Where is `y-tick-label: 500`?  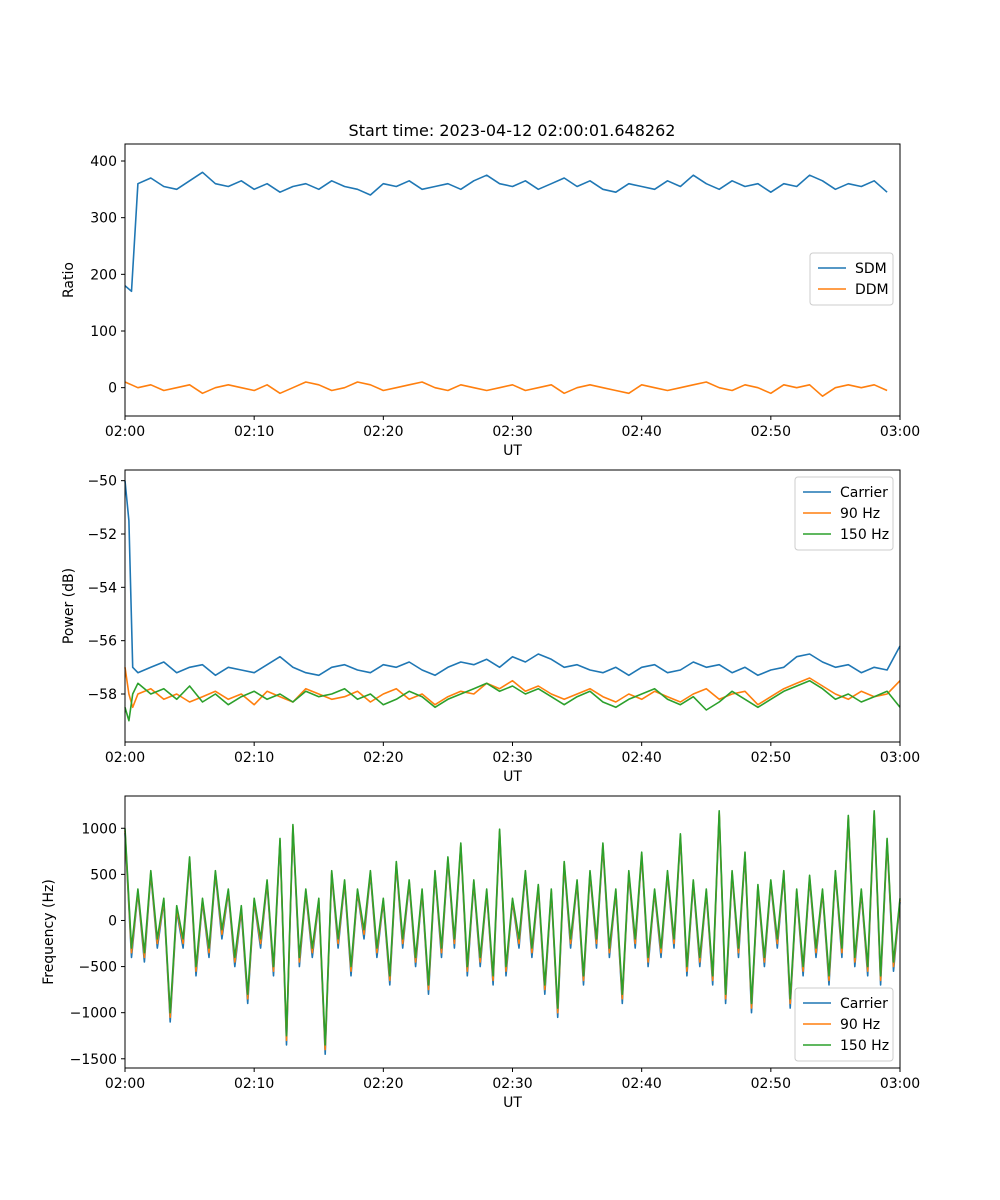
y-tick-label: 500 is located at coordinates (103, 875).